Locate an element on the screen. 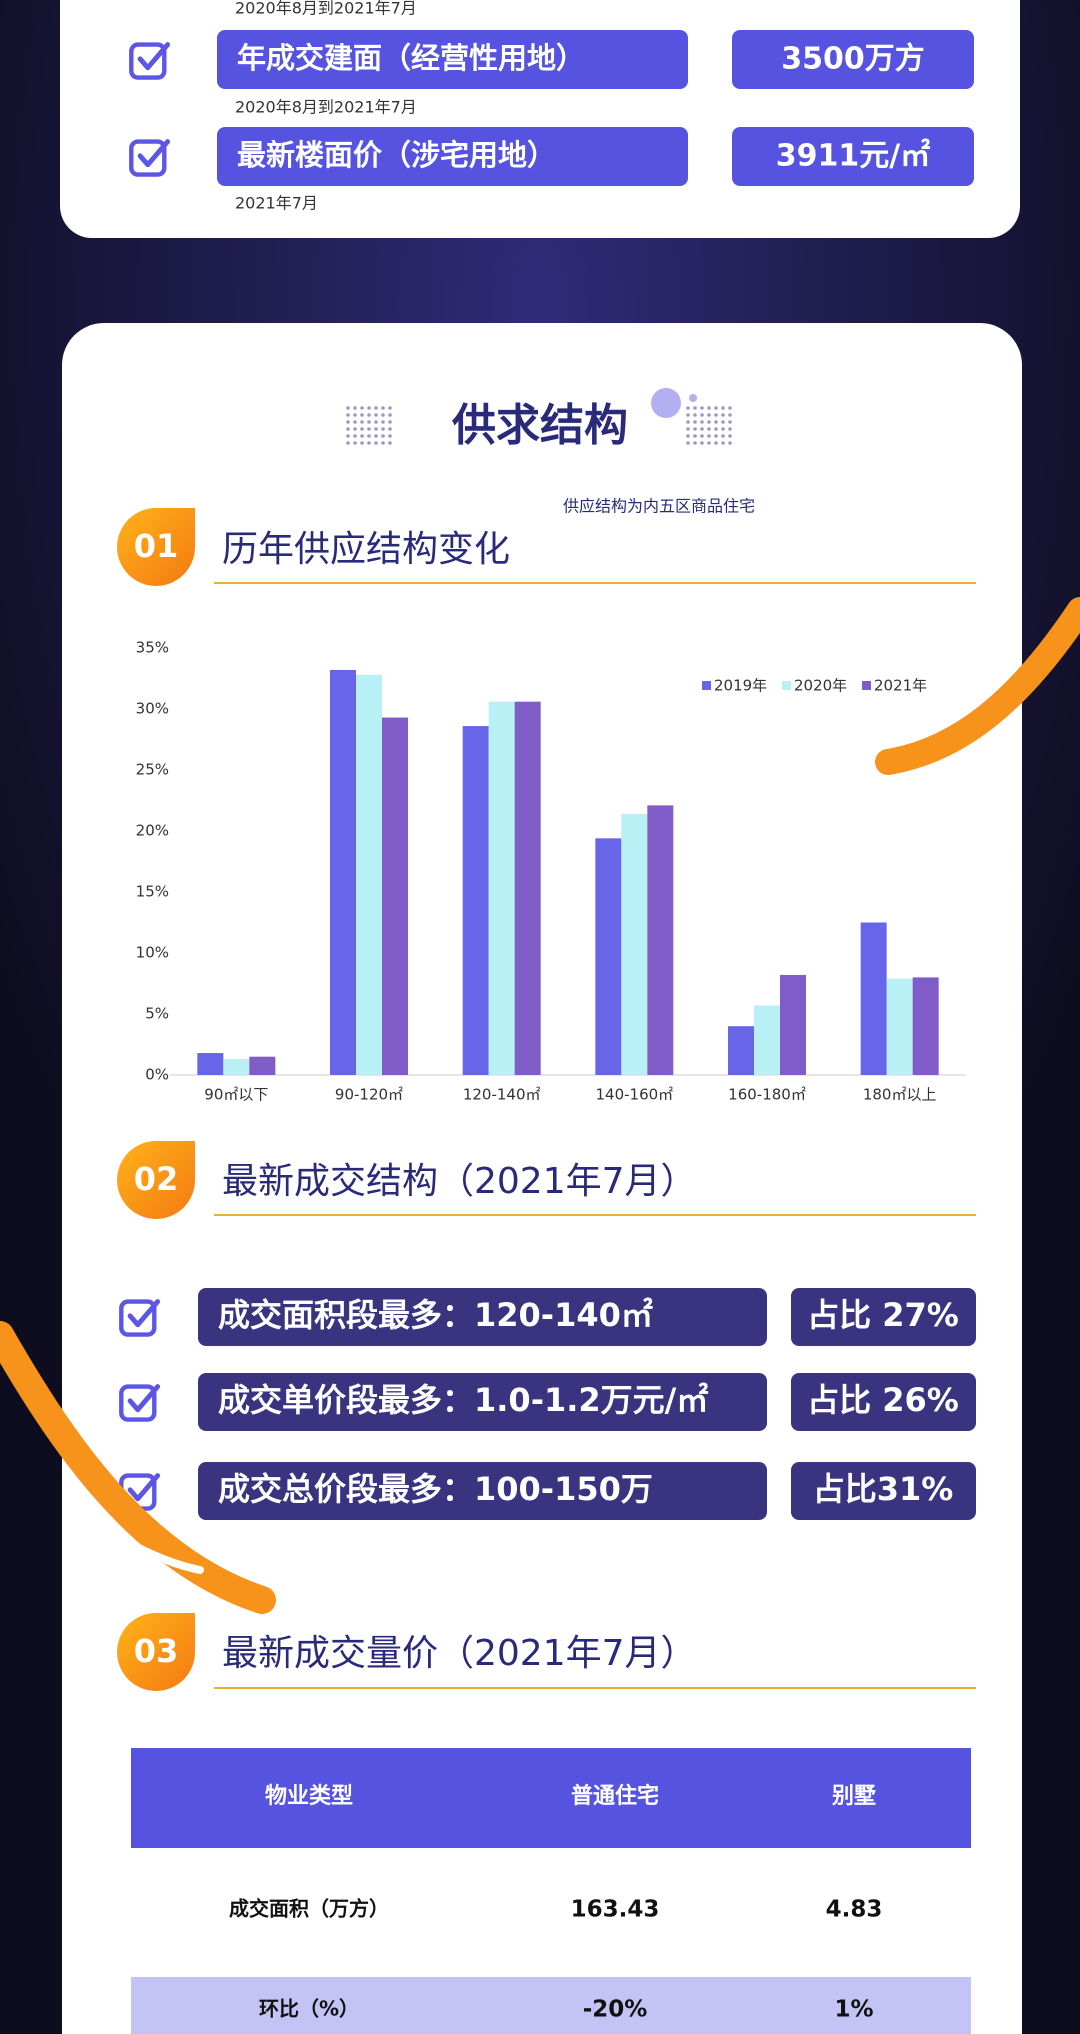  note: 2020年8月到2021年7月 is located at coordinates (326, 9).